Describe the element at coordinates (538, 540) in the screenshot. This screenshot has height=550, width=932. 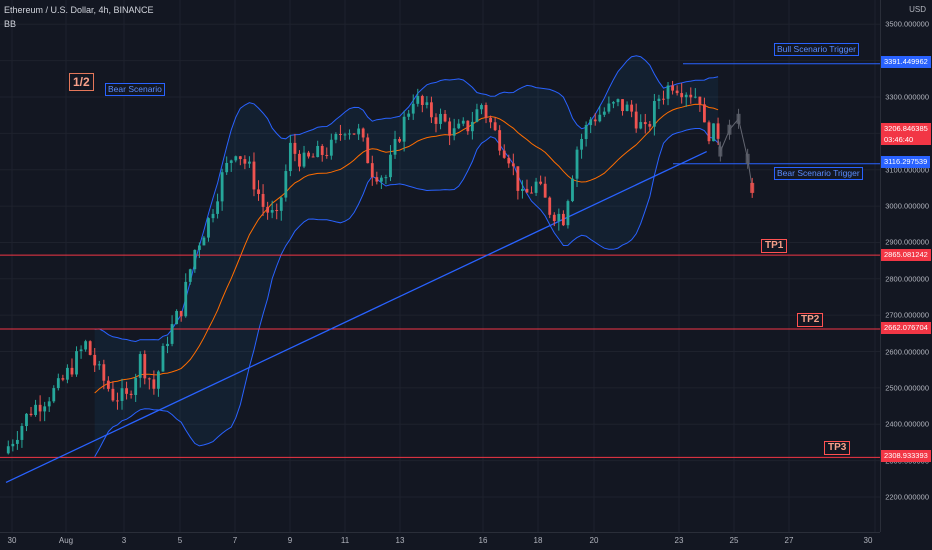
I see `time-label: 18` at that location.